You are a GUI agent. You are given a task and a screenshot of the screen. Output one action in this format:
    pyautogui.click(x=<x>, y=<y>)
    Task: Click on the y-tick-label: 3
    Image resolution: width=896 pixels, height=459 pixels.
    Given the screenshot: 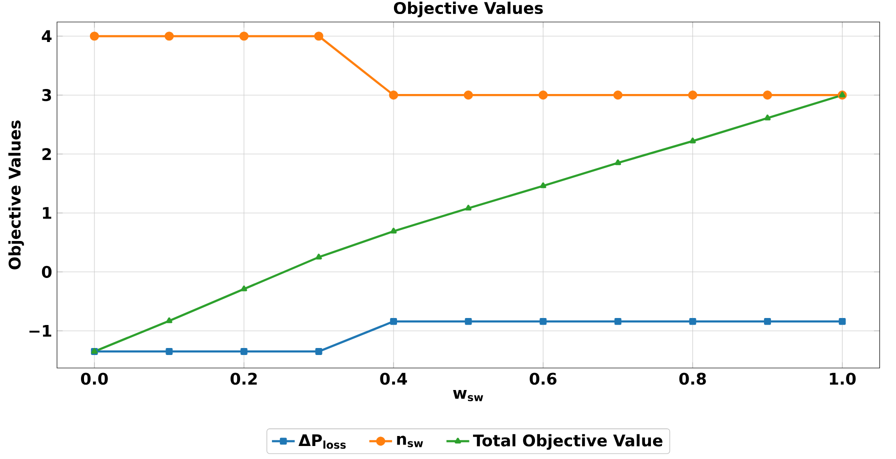 What is the action you would take?
    pyautogui.click(x=47, y=95)
    